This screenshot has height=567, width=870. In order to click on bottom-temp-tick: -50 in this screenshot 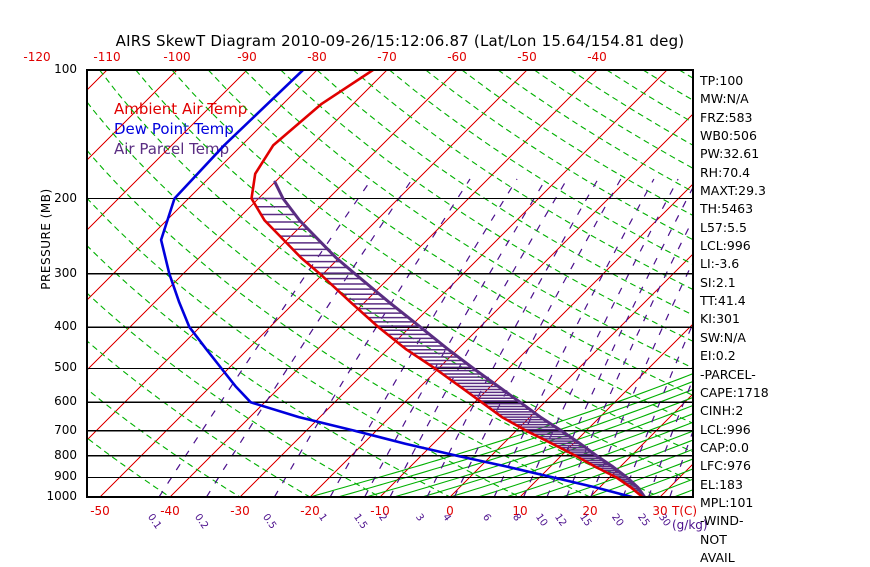, I will do `click(100, 511)`.